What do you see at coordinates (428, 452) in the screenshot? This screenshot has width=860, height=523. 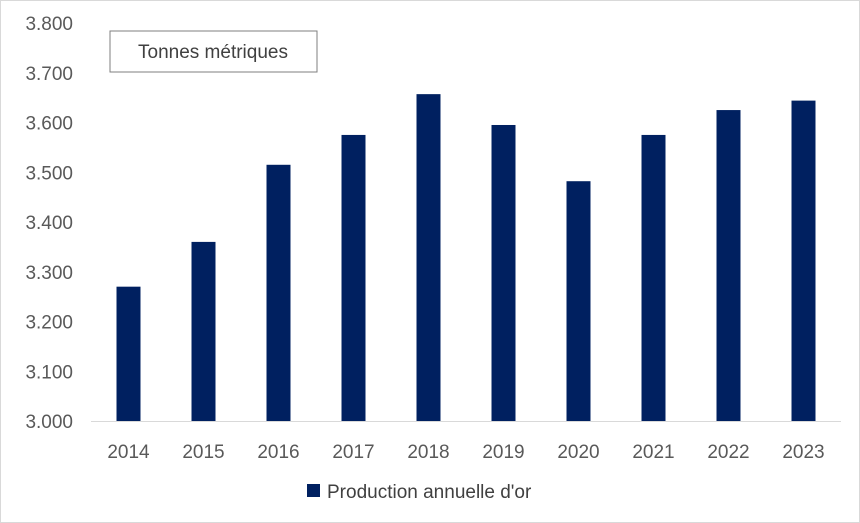 I see `x-tick-label: 2018` at bounding box center [428, 452].